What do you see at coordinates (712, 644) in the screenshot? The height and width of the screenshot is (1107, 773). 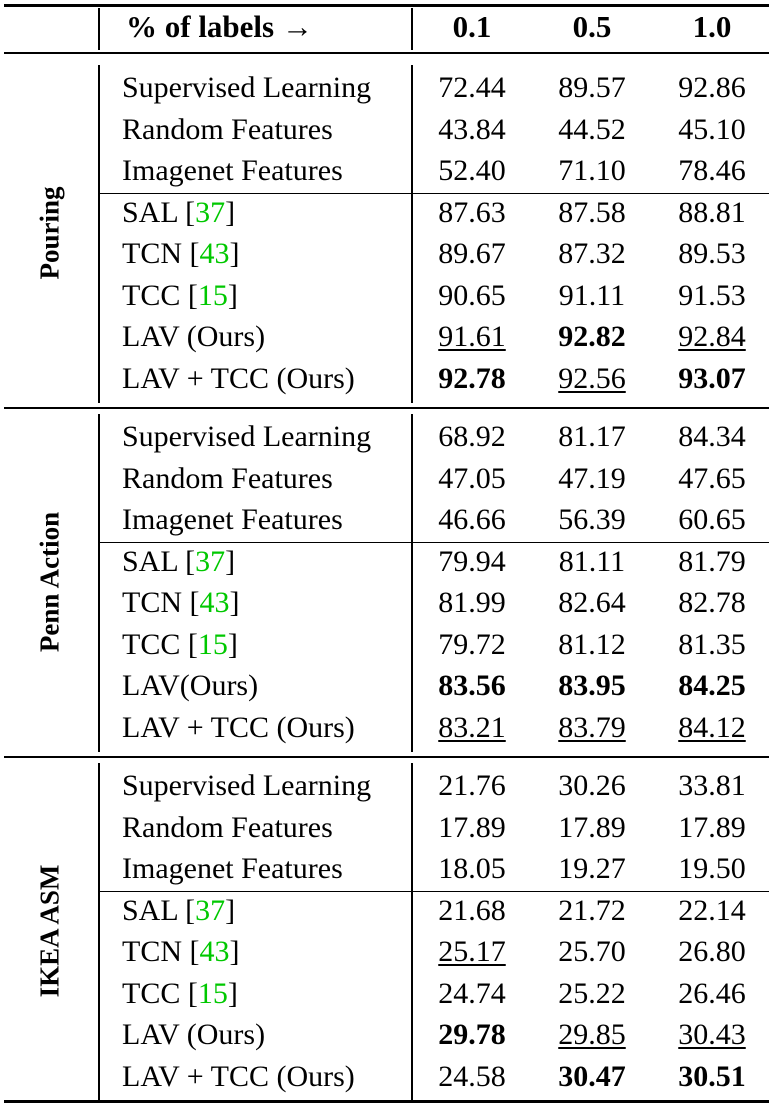 I see `value-cell: 81.35` at bounding box center [712, 644].